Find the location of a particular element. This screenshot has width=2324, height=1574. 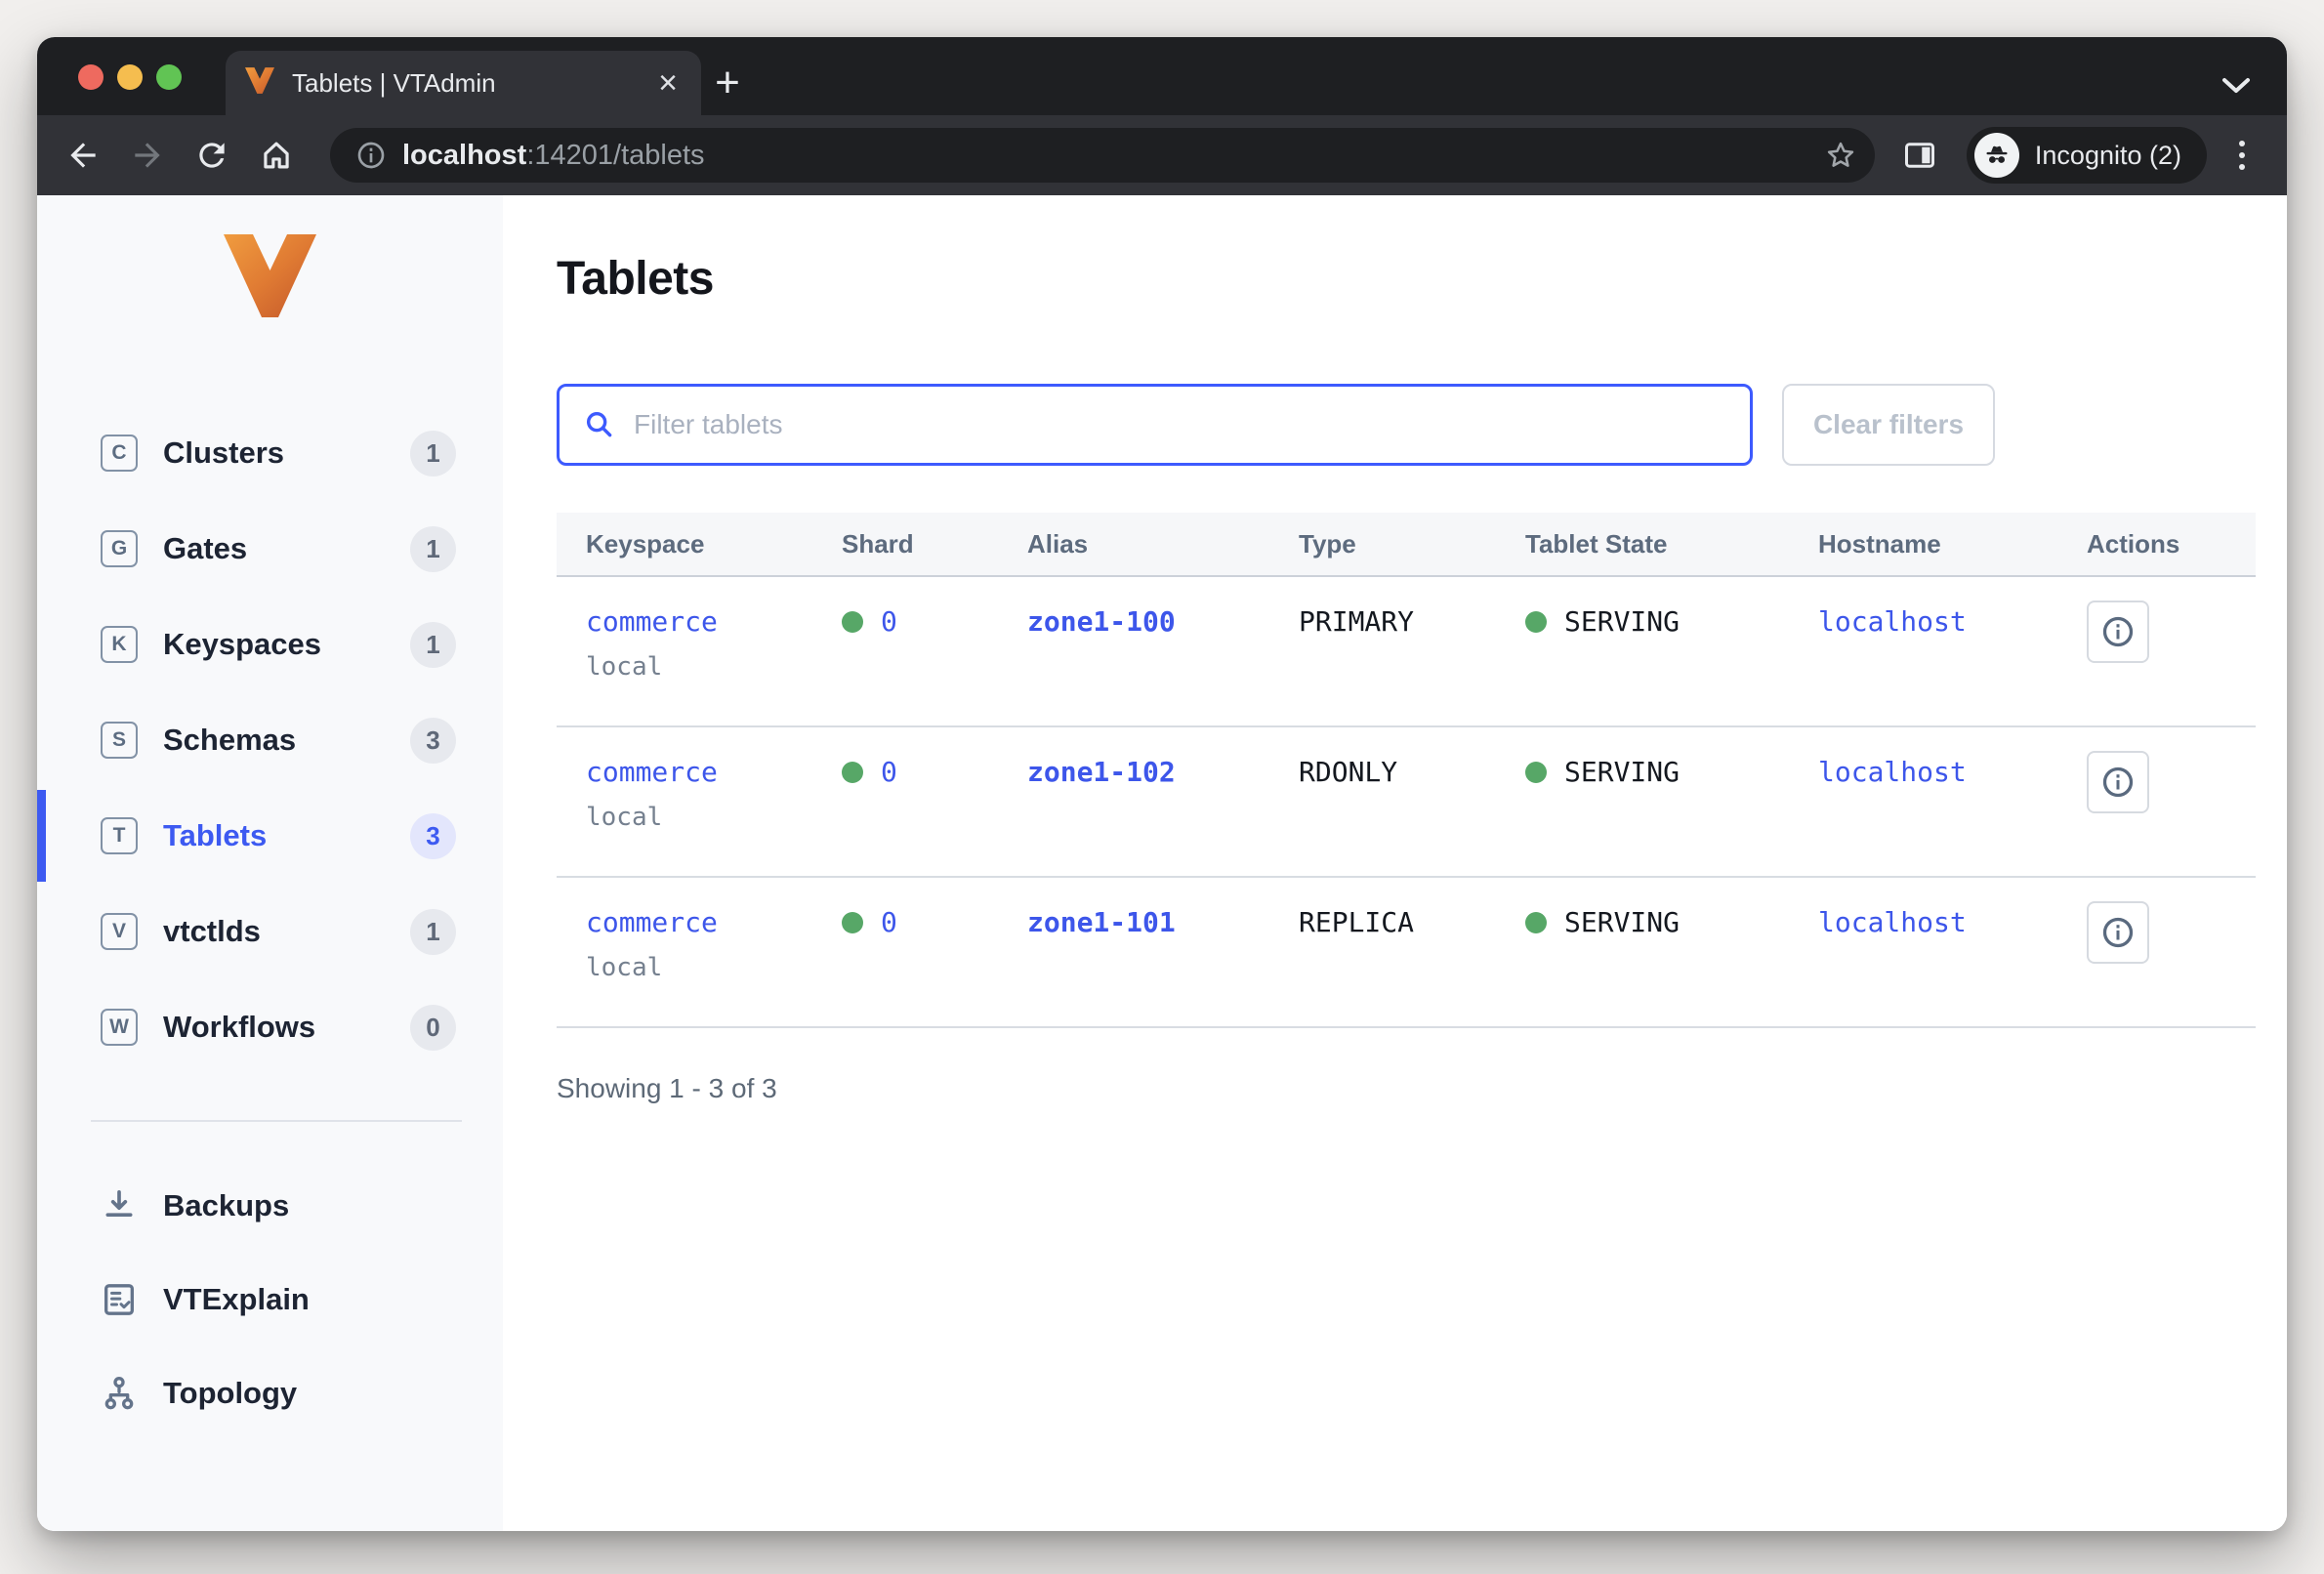

reload-button is located at coordinates (211, 156).